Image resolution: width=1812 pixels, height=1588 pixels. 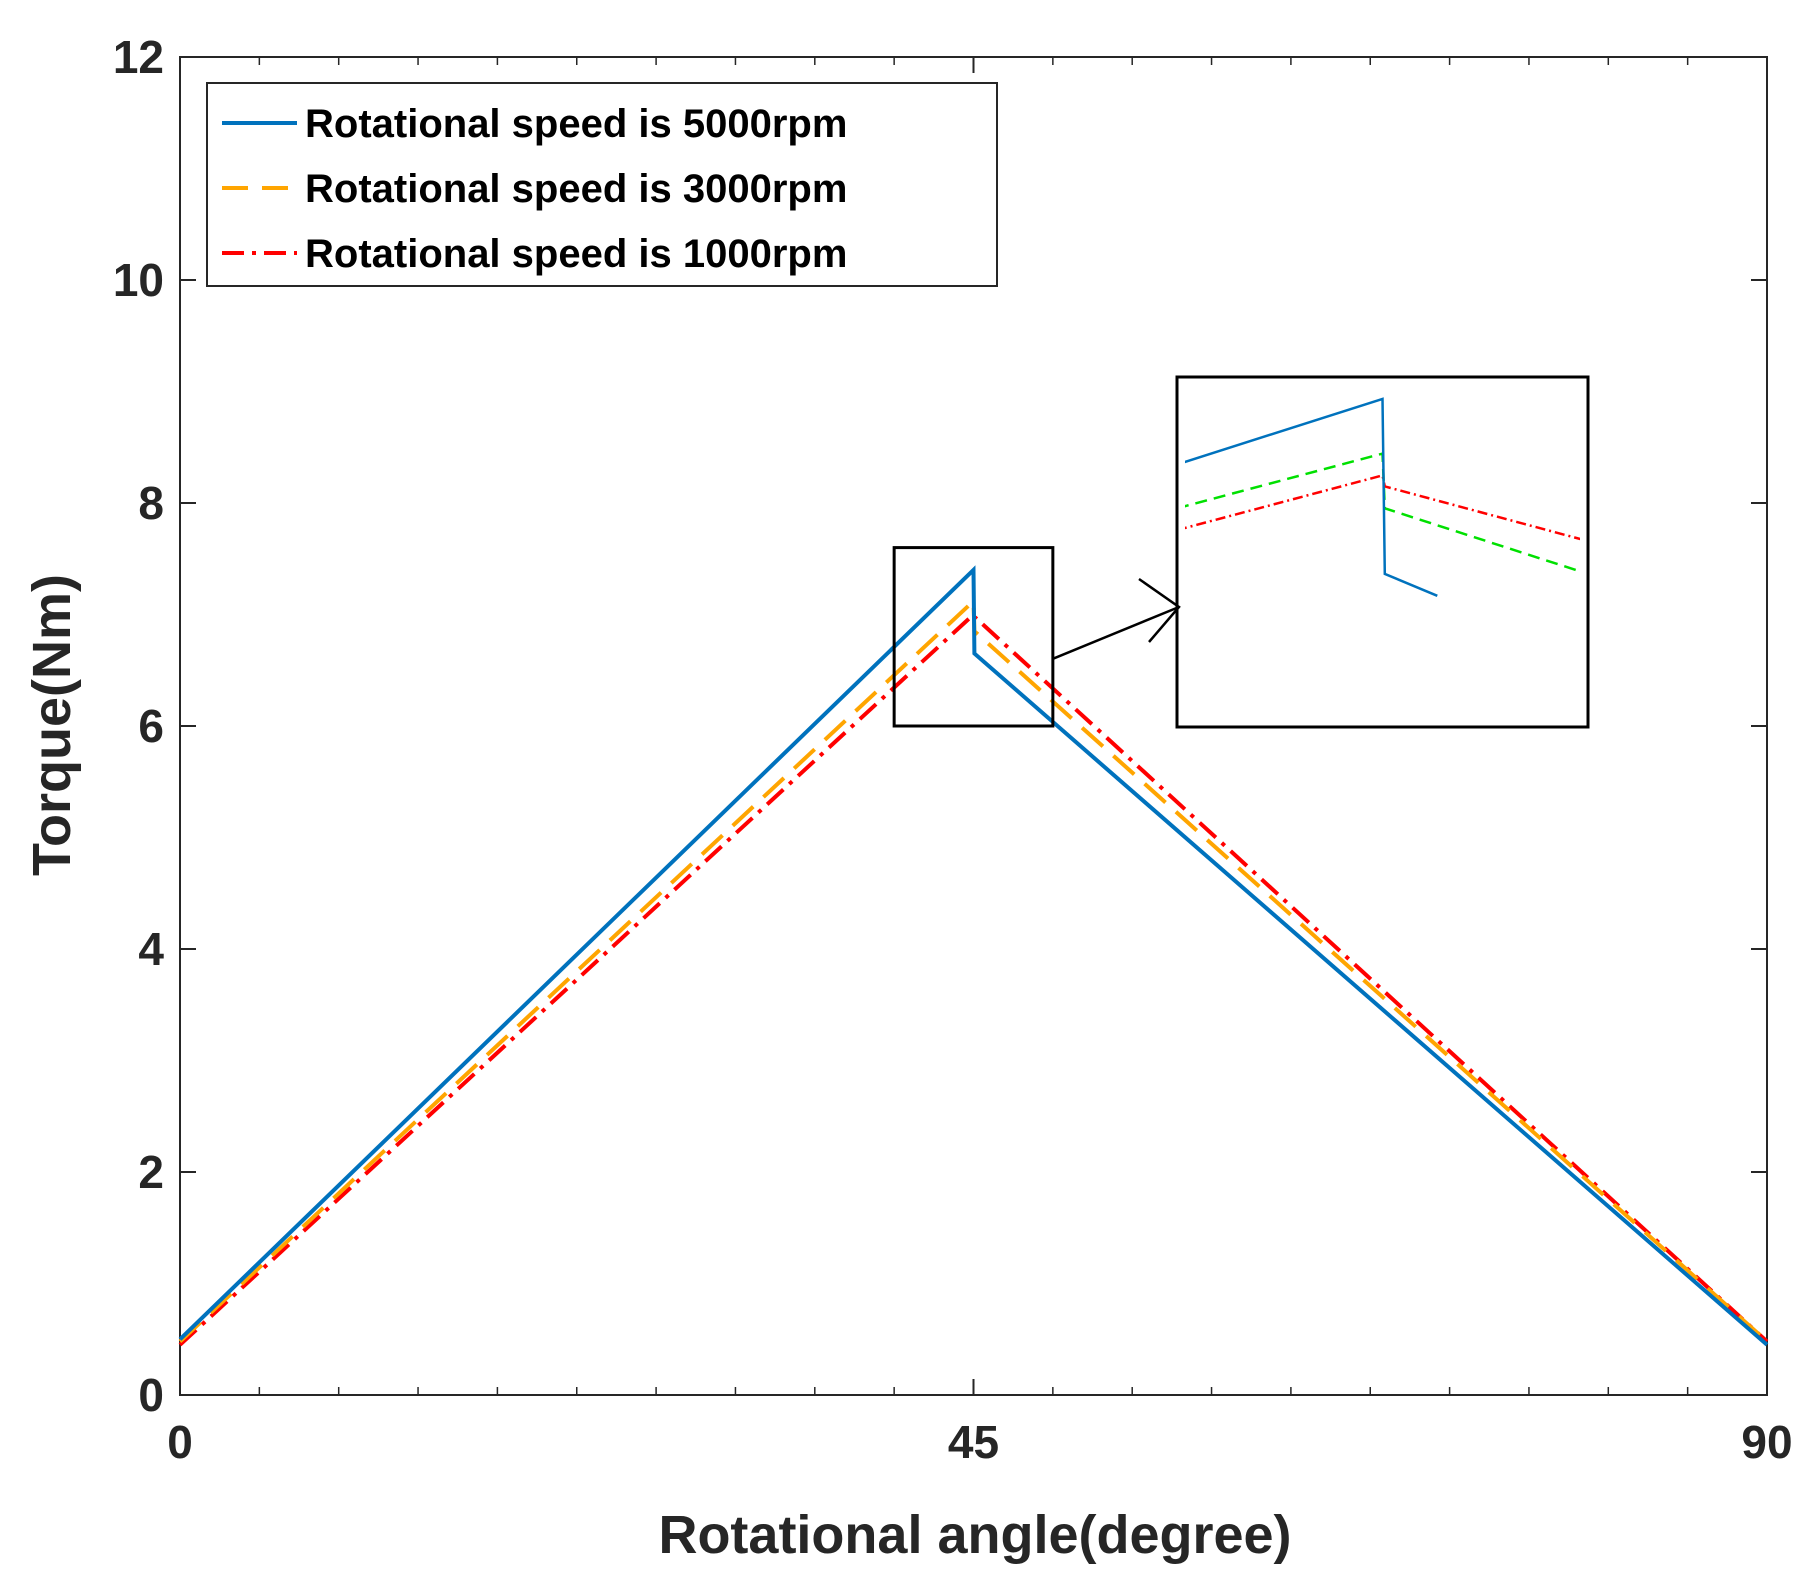 I want to click on y-tick-label: 6, so click(x=151, y=726).